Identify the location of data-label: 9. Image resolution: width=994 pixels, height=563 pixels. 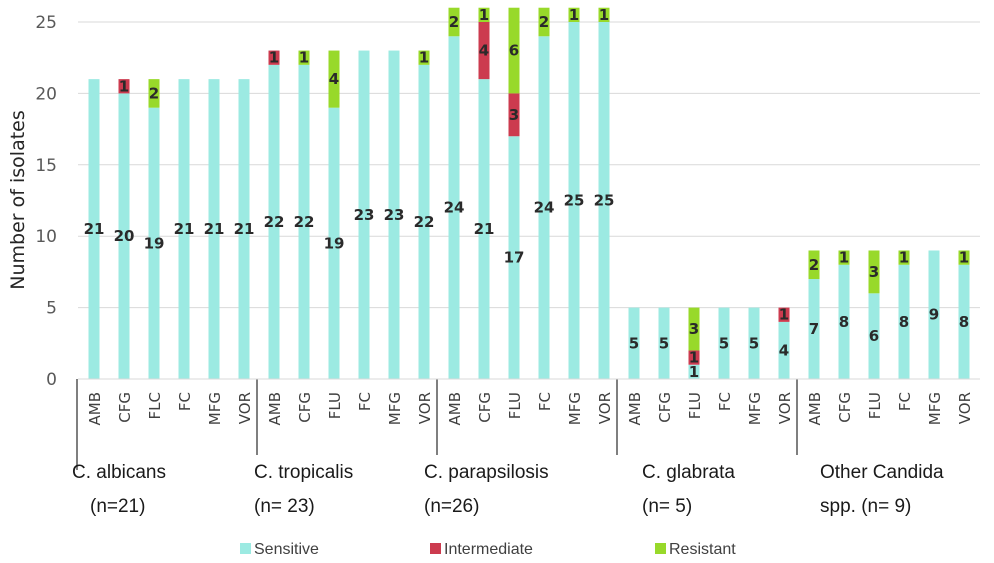
(934, 315).